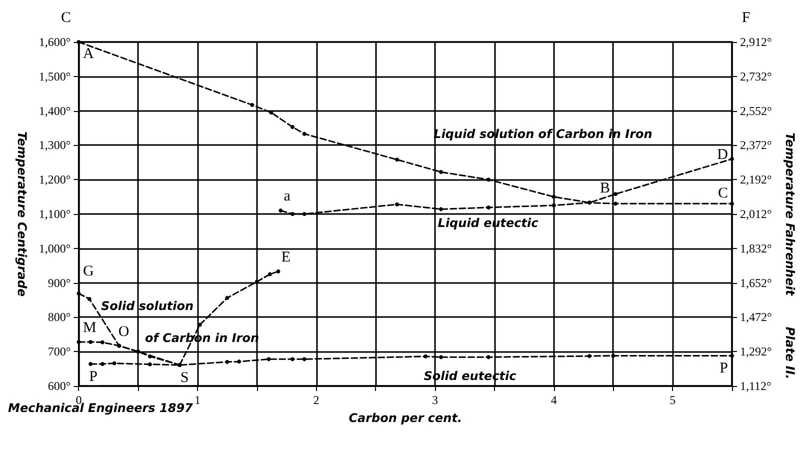 The image size is (812, 450). I want to click on x-tick-label: 2, so click(316, 400).